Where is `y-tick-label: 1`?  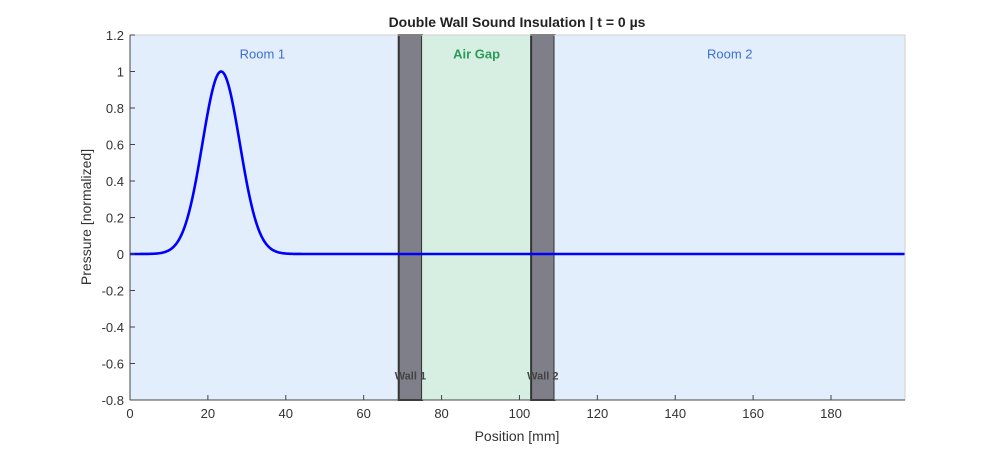
y-tick-label: 1 is located at coordinates (120, 72).